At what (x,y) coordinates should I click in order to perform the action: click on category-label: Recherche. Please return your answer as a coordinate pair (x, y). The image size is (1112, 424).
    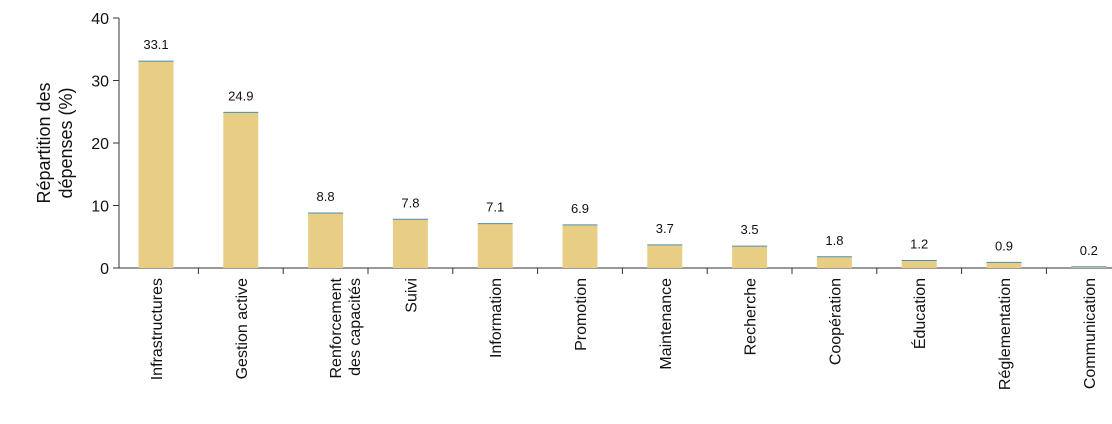
    Looking at the image, I should click on (751, 316).